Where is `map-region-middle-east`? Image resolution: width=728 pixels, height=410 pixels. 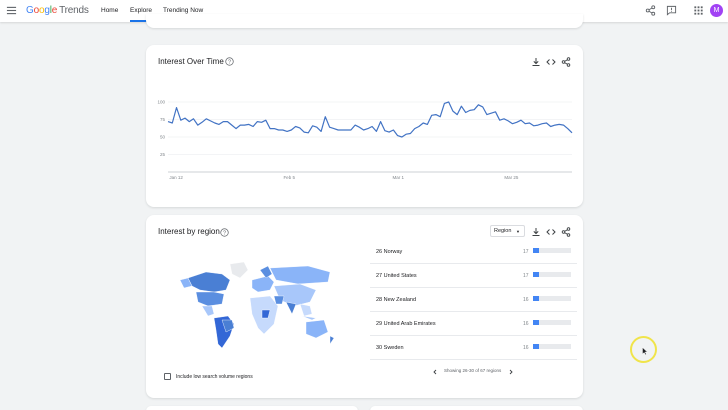 map-region-middle-east is located at coordinates (279, 300).